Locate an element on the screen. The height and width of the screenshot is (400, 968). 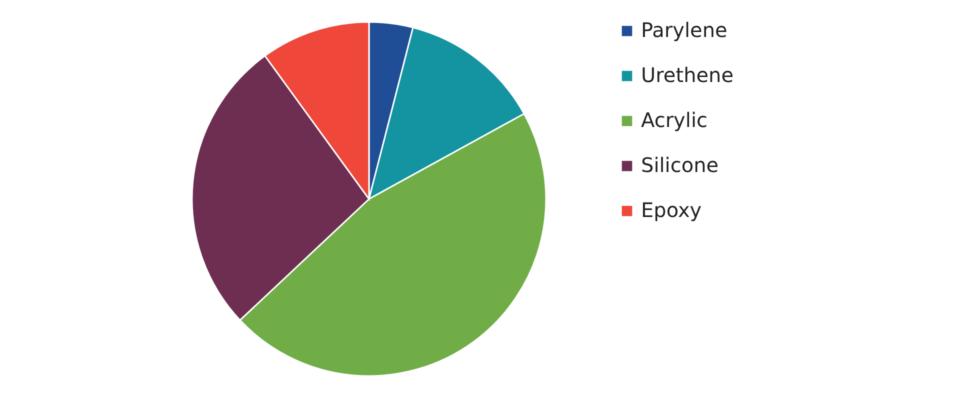
legend-label: Acrylic is located at coordinates (674, 120).